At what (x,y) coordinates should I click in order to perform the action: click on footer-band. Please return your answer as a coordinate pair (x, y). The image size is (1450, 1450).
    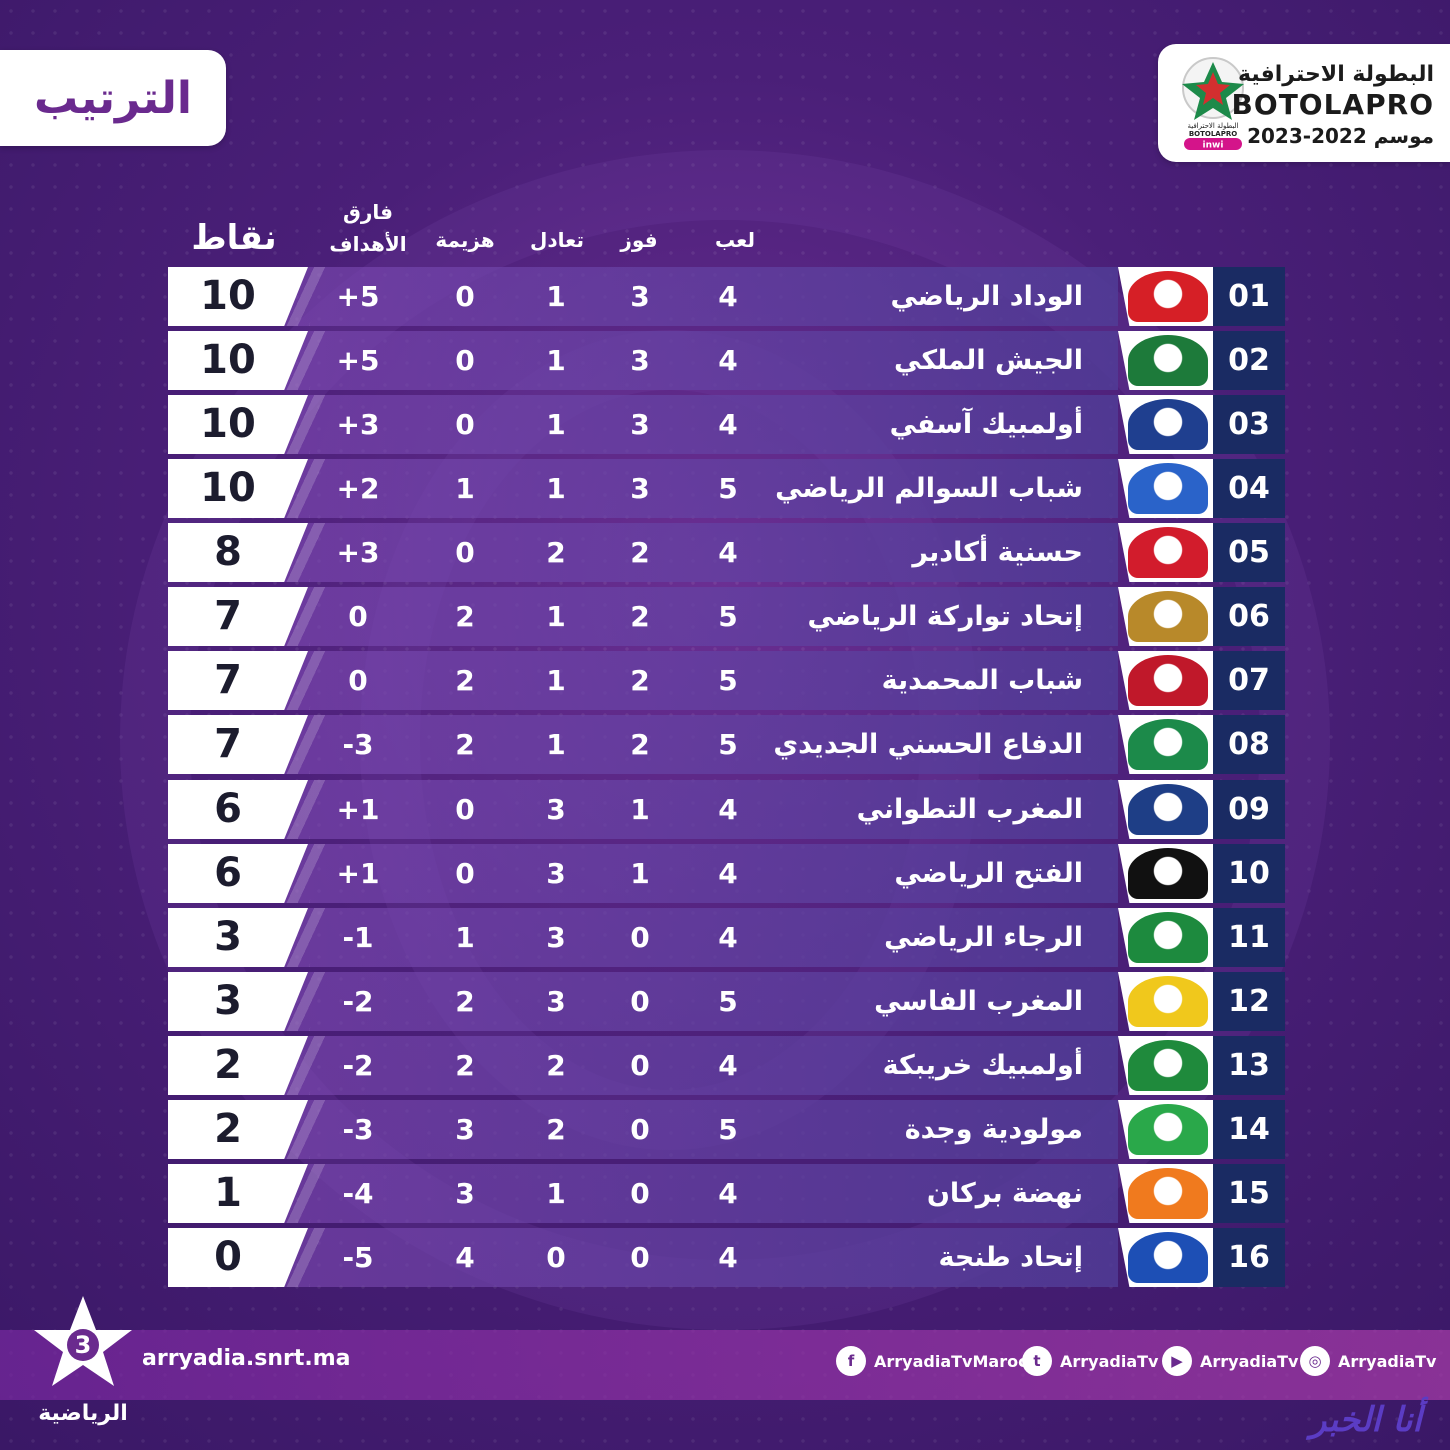
    Looking at the image, I should click on (725, 1365).